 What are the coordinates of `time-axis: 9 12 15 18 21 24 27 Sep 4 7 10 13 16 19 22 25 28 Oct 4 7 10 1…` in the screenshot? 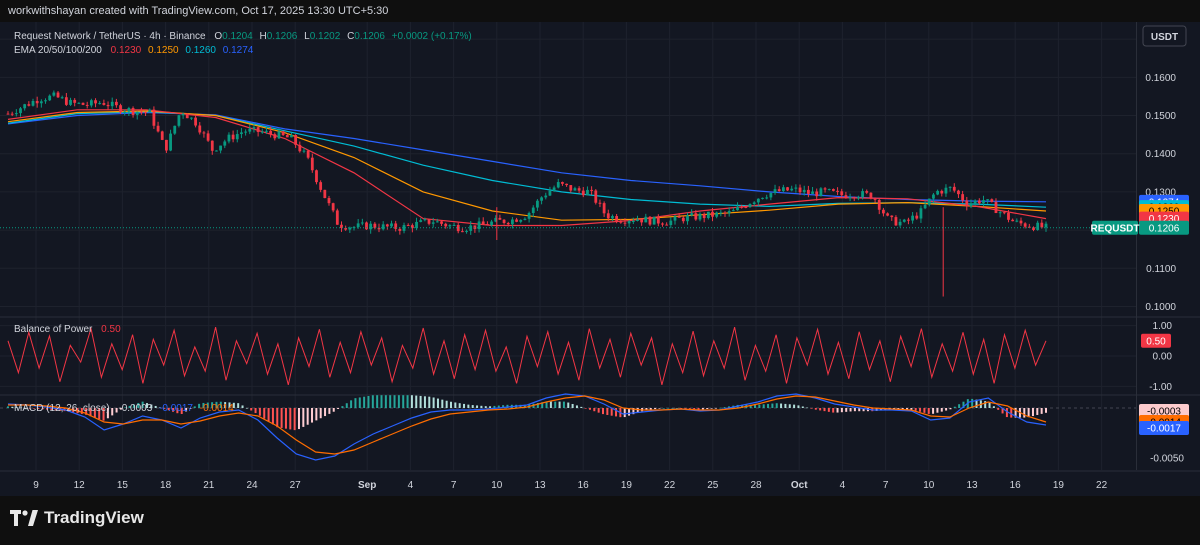 It's located at (570, 485).